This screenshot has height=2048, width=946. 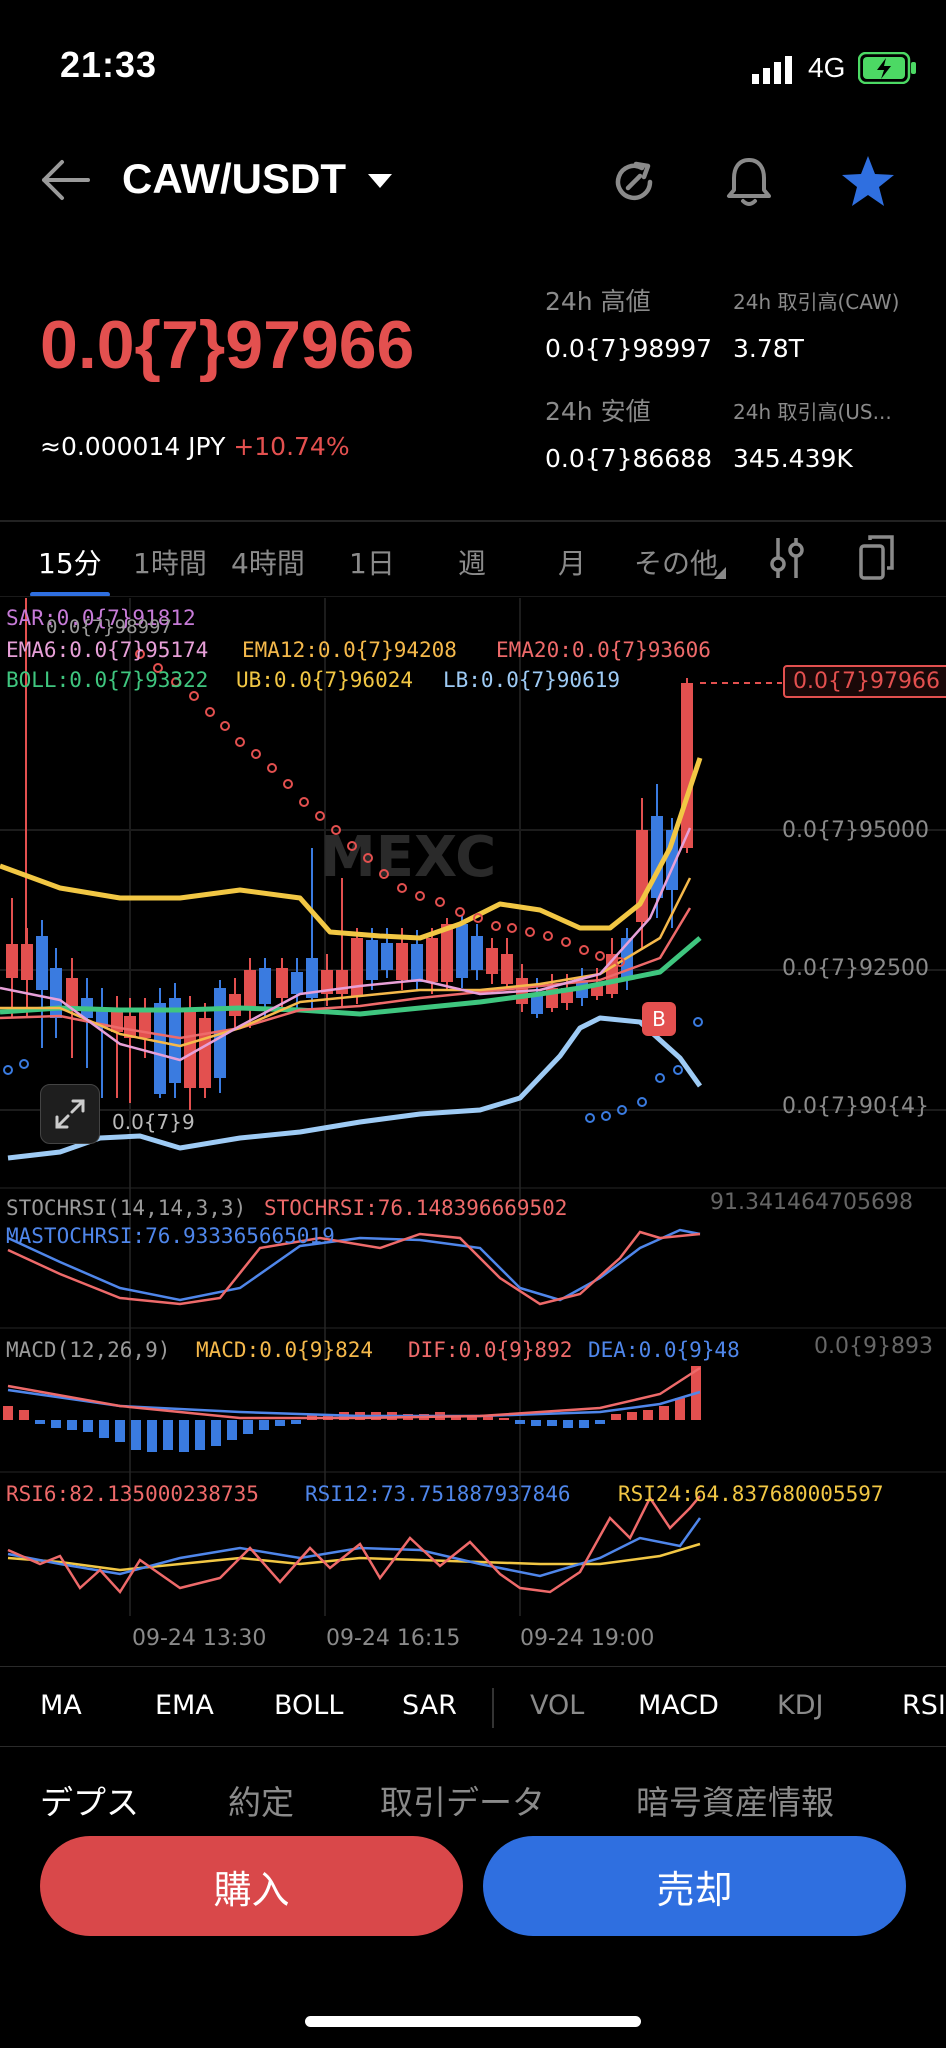 What do you see at coordinates (827, 67) in the screenshot?
I see `network-type: 4G` at bounding box center [827, 67].